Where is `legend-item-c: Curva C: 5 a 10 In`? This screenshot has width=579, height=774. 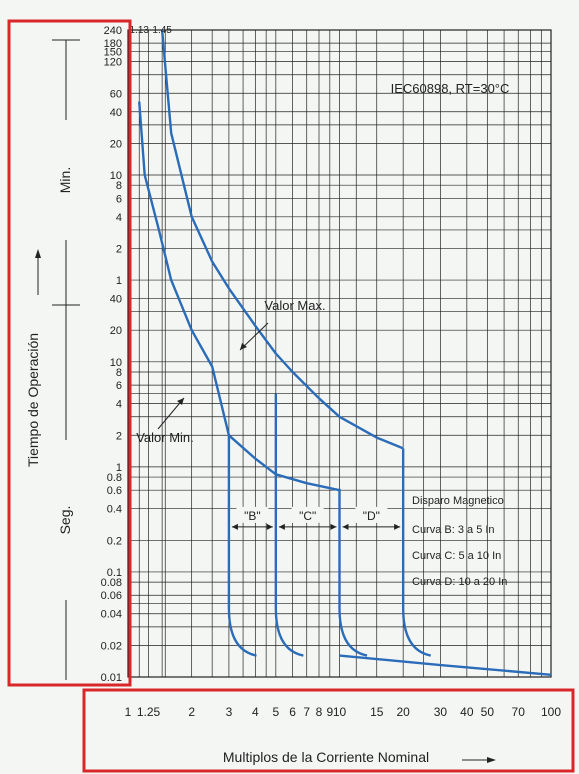 legend-item-c: Curva C: 5 a 10 In is located at coordinates (456, 556).